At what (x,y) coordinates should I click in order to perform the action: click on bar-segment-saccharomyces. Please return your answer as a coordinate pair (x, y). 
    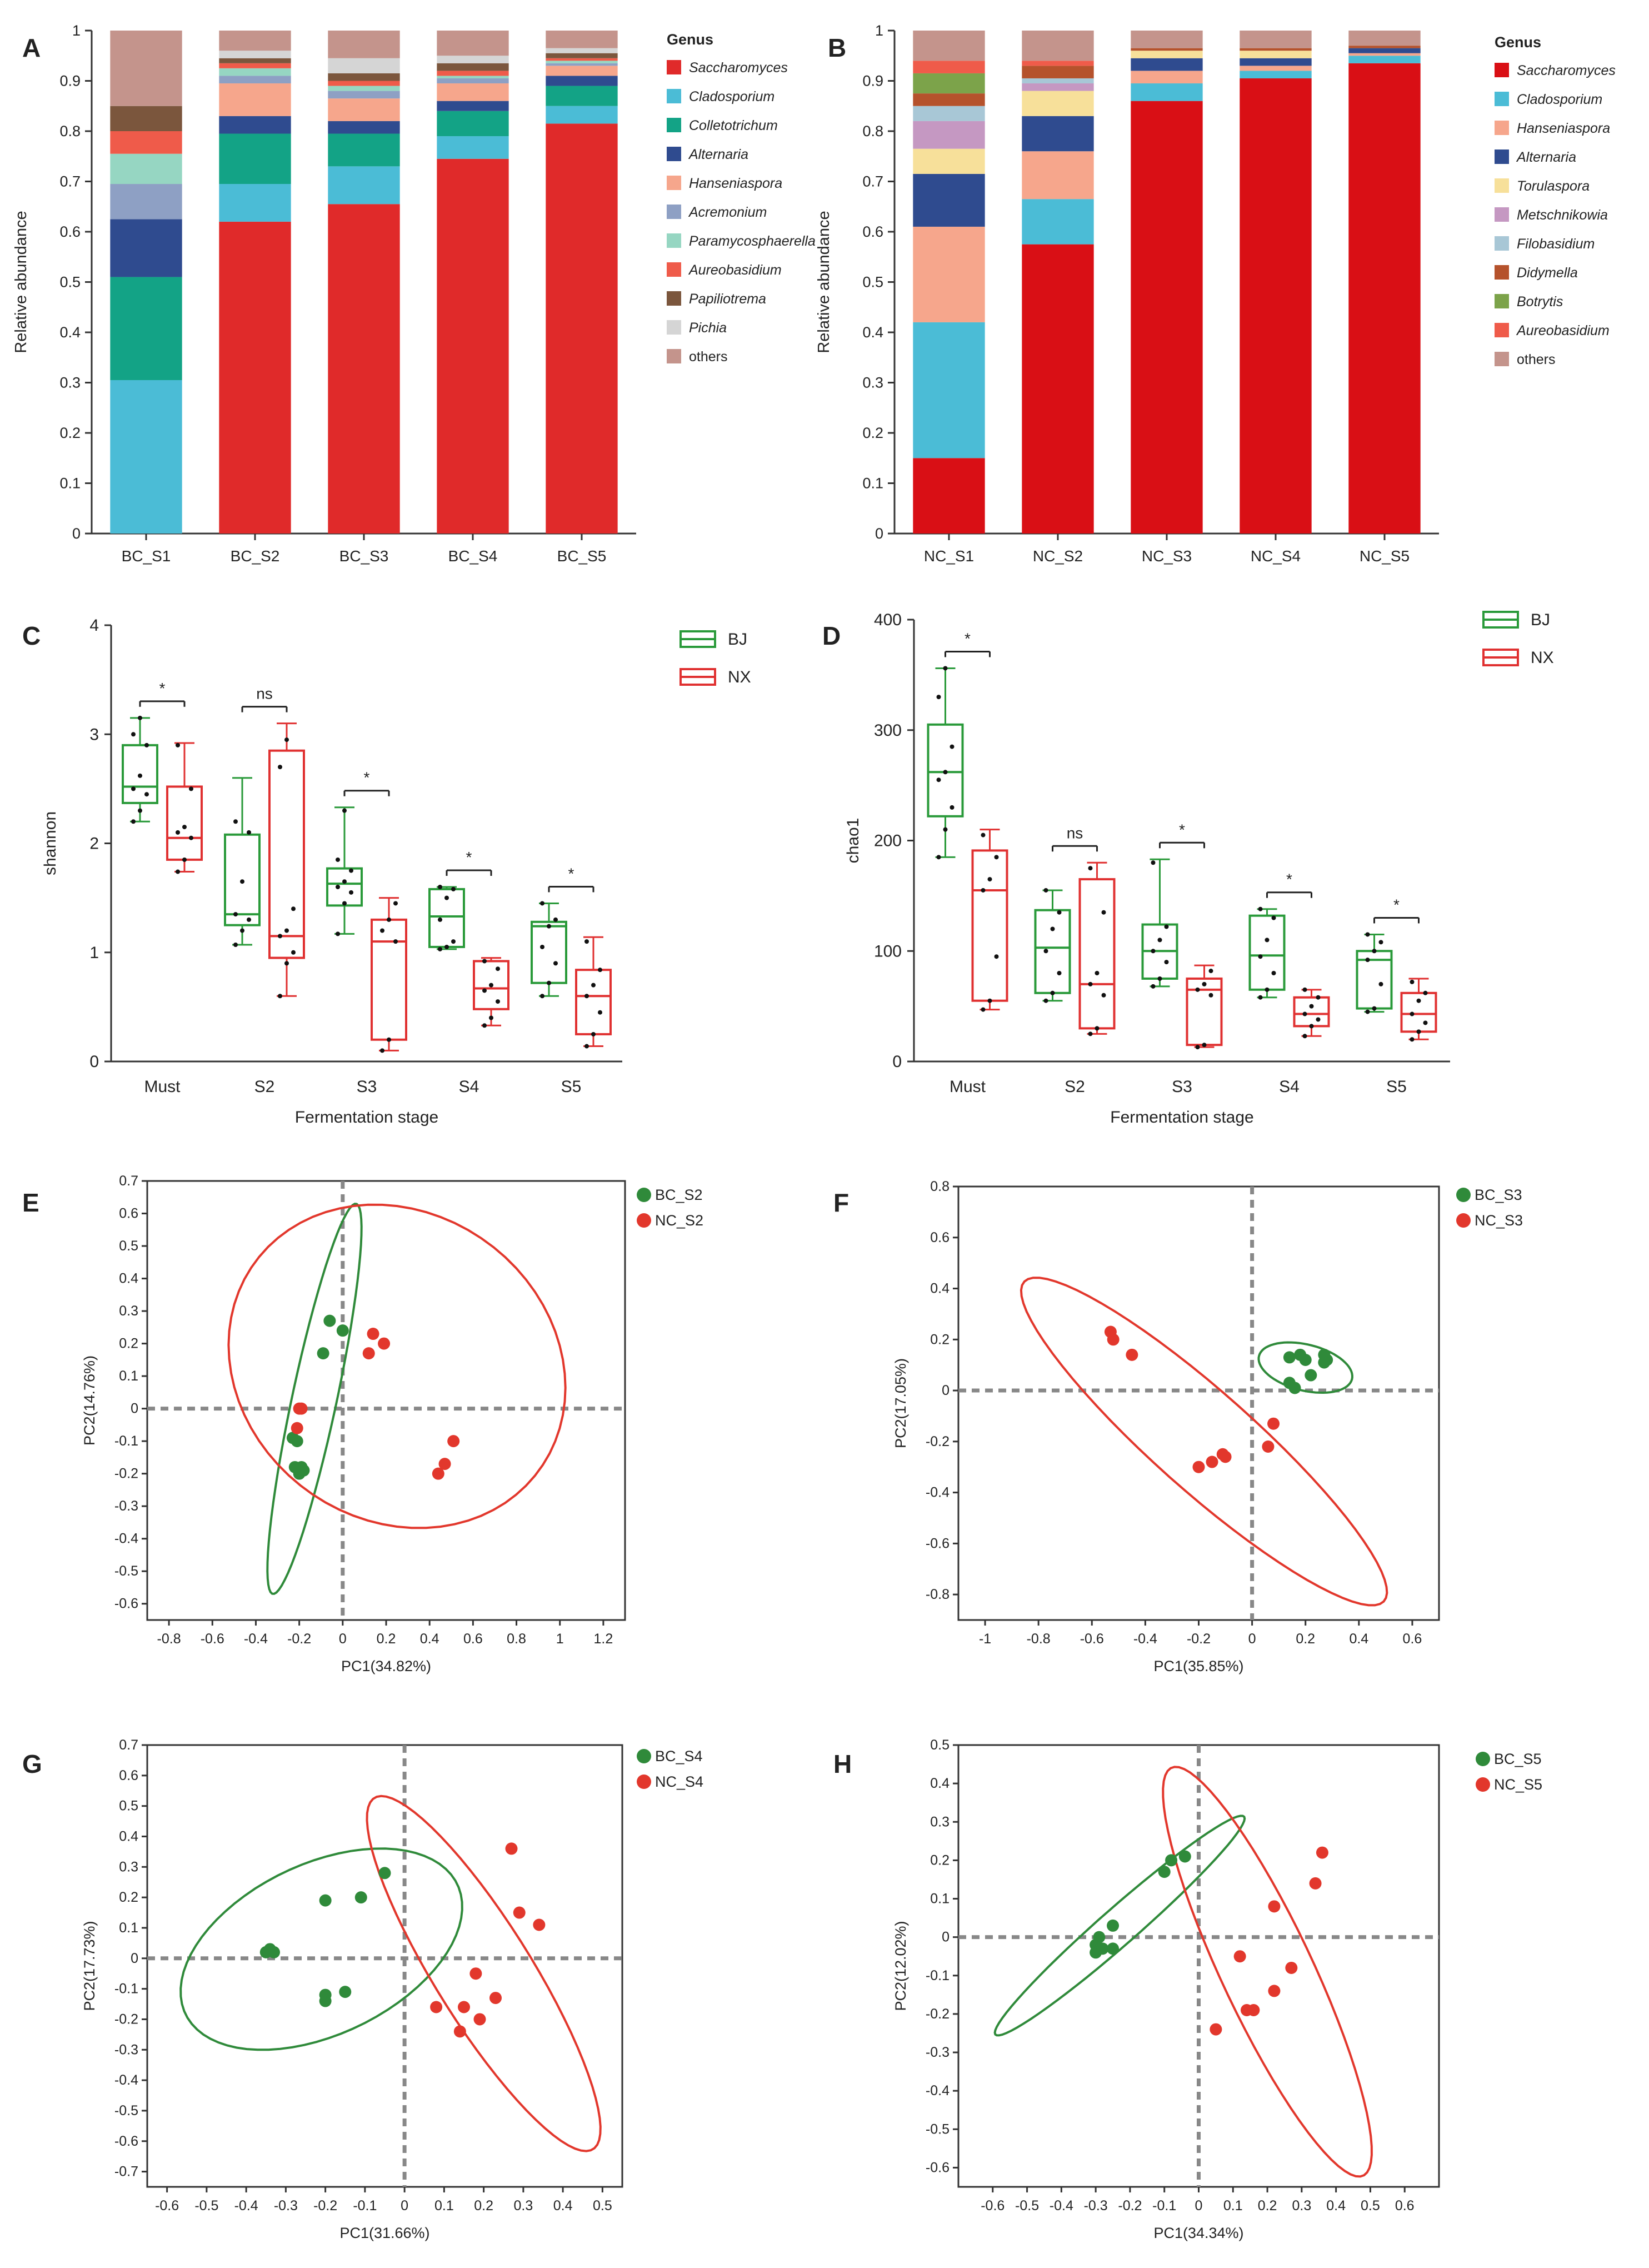
    Looking at the image, I should click on (1276, 306).